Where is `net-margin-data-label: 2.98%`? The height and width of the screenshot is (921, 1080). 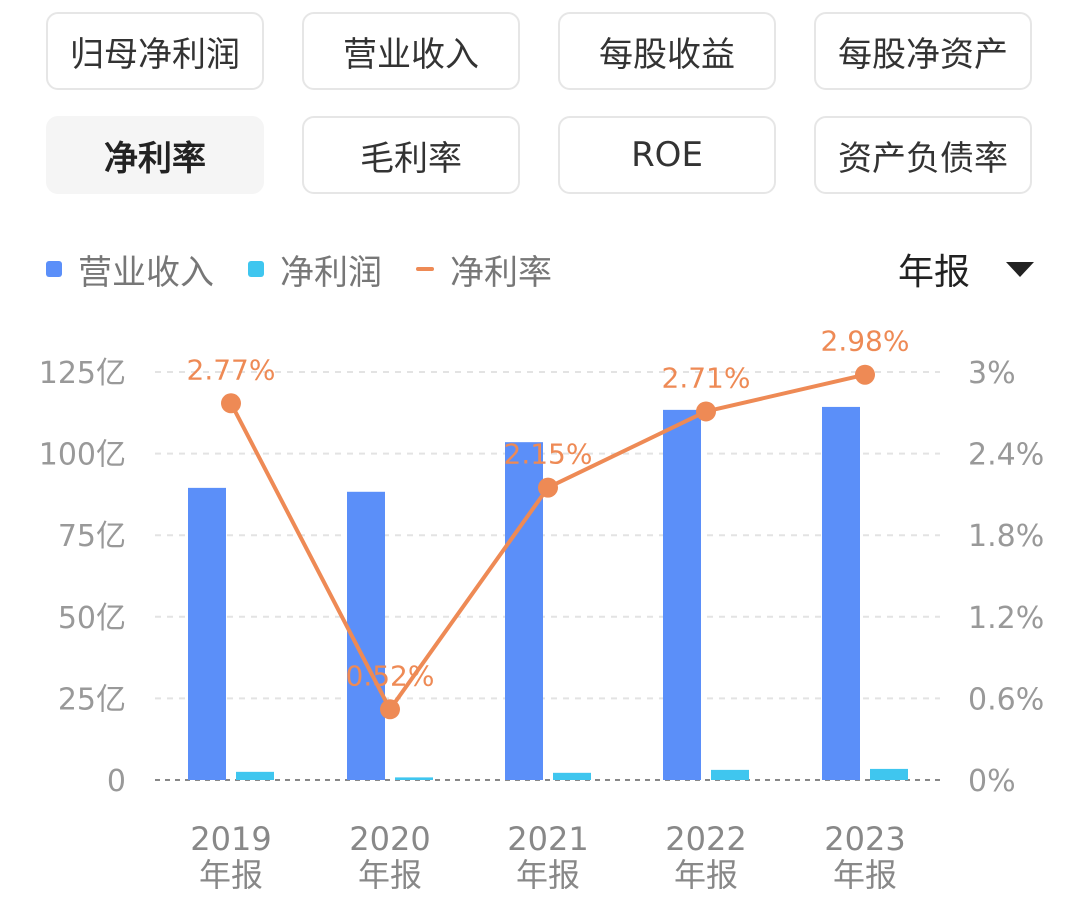 net-margin-data-label: 2.98% is located at coordinates (865, 341).